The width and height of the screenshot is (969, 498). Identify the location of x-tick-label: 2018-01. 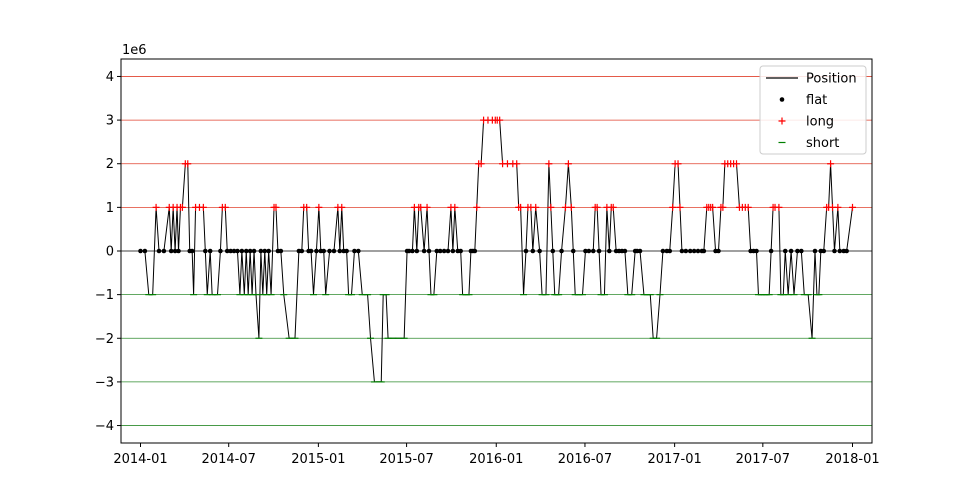
(852, 459).